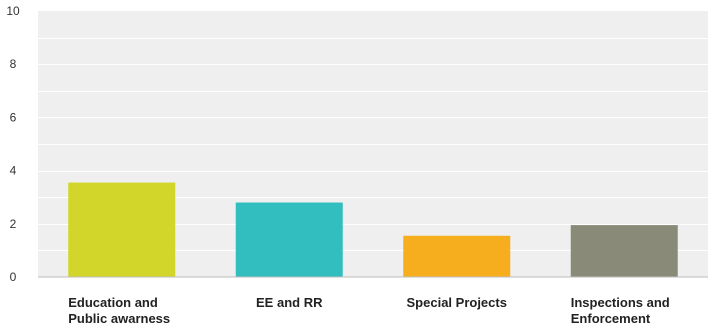  What do you see at coordinates (457, 302) in the screenshot?
I see `x-tick-label: Special Projects` at bounding box center [457, 302].